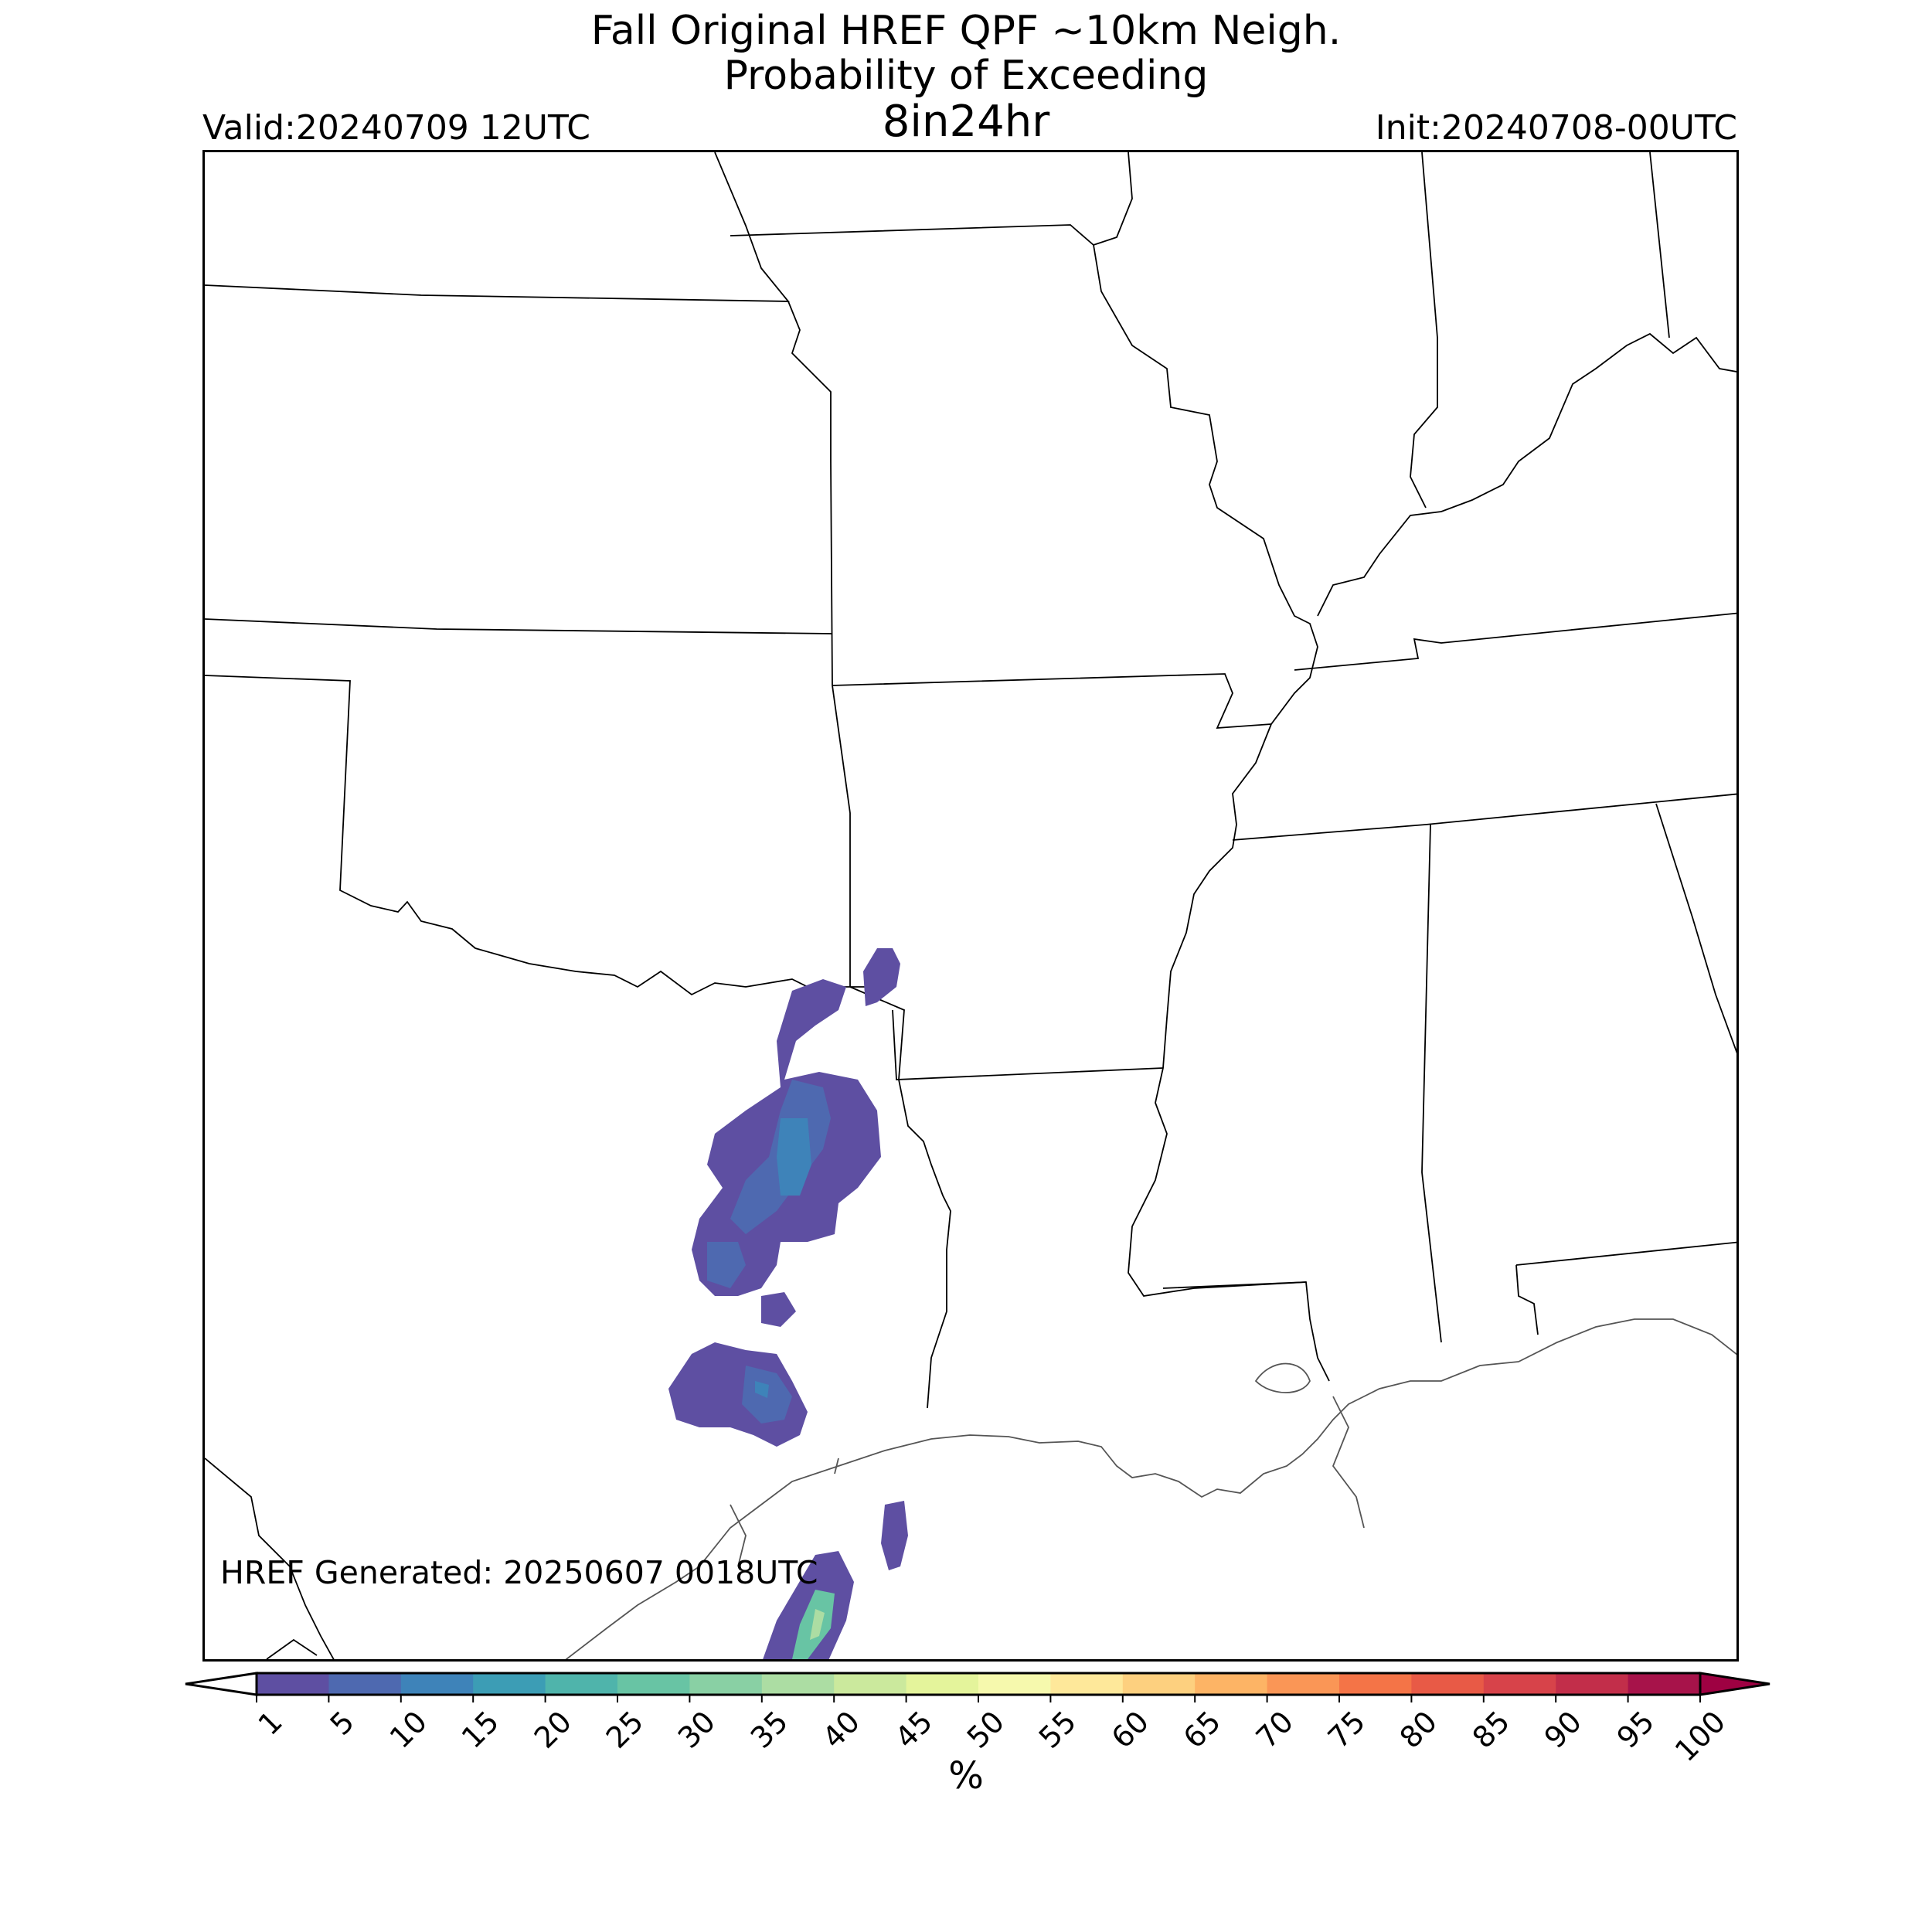 The width and height of the screenshot is (1932, 1932). I want to click on colorbar-unit-label: %, so click(966, 1776).